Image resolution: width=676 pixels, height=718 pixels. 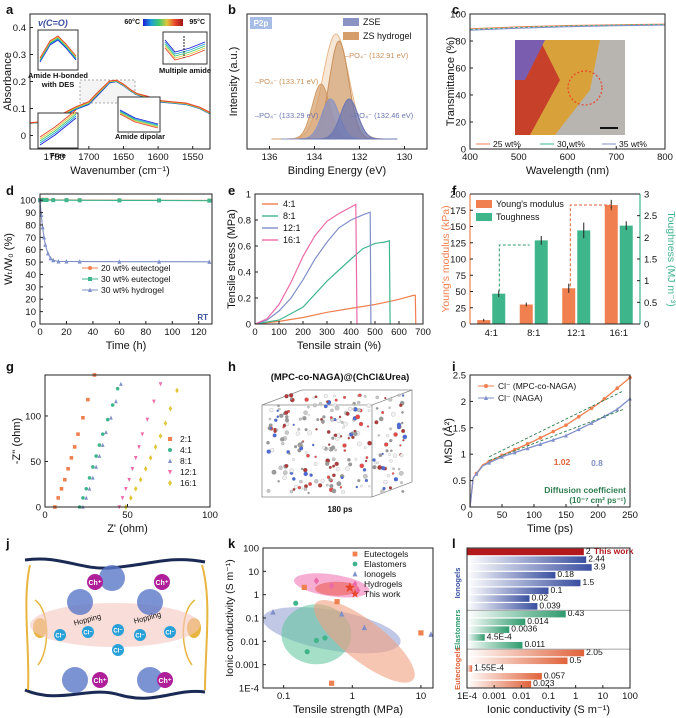 What do you see at coordinates (53, 23) in the screenshot?
I see `a-annotation-vco: v(C=O)` at bounding box center [53, 23].